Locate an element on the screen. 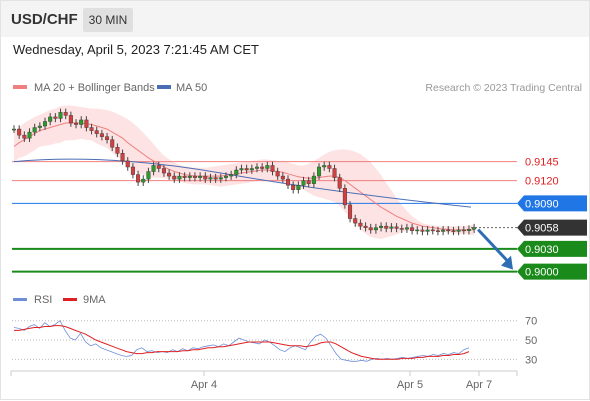 The width and height of the screenshot is (590, 401). rsi-line is located at coordinates (241, 341).